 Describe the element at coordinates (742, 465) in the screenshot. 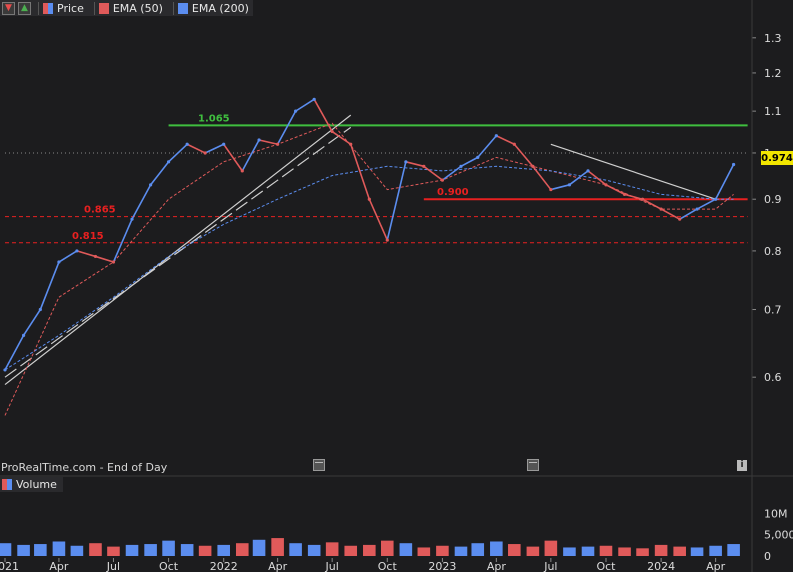

I see `info-icon: i` at that location.